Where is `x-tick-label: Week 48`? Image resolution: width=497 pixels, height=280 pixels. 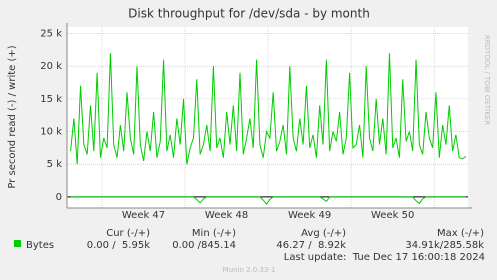
x-tick-label: Week 48 is located at coordinates (226, 215).